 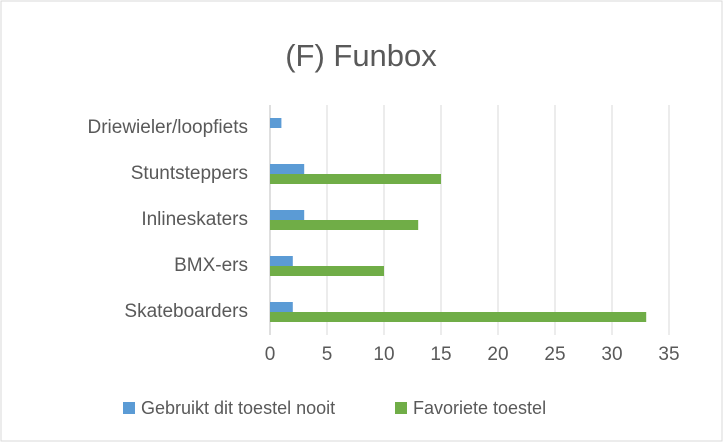 I want to click on y-tick-label: Skateboarders, so click(x=186, y=311).